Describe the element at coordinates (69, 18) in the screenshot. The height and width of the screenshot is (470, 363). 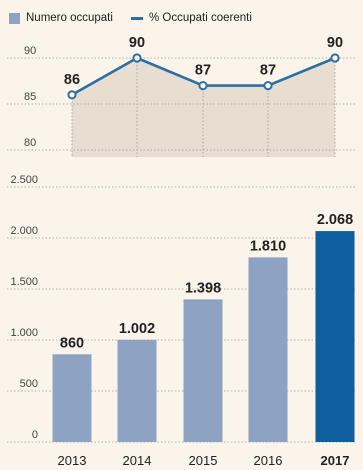
I see `legend-label-numero-occupati: Numero occupati` at that location.